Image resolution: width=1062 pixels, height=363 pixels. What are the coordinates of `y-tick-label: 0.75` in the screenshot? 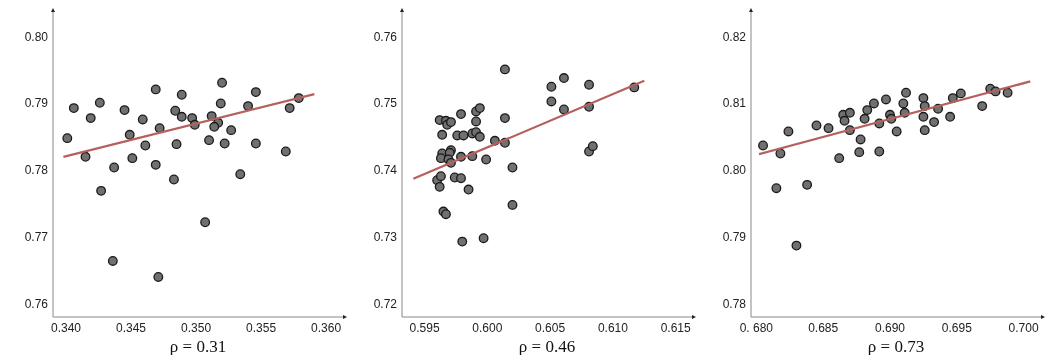 It's located at (385, 103).